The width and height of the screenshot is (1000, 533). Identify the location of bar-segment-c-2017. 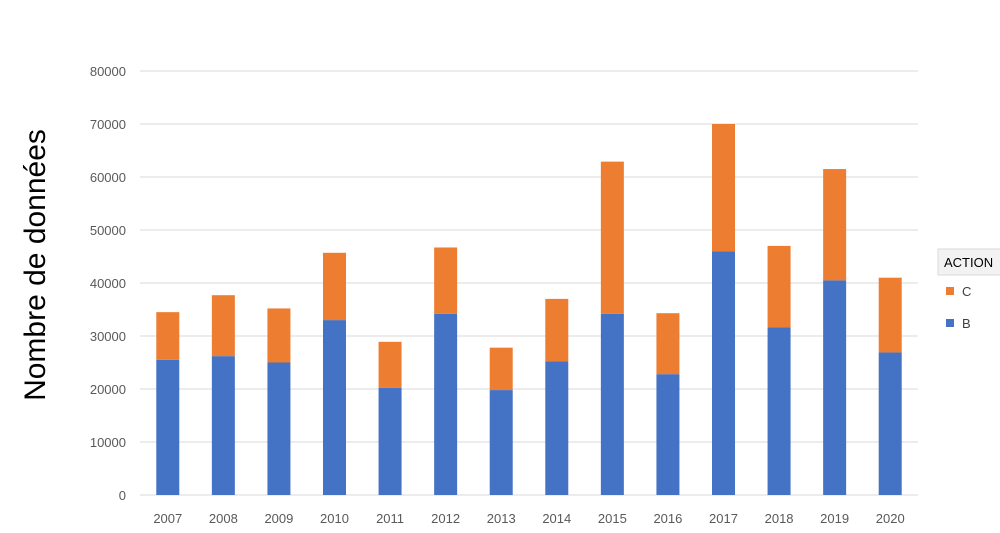
(723, 188).